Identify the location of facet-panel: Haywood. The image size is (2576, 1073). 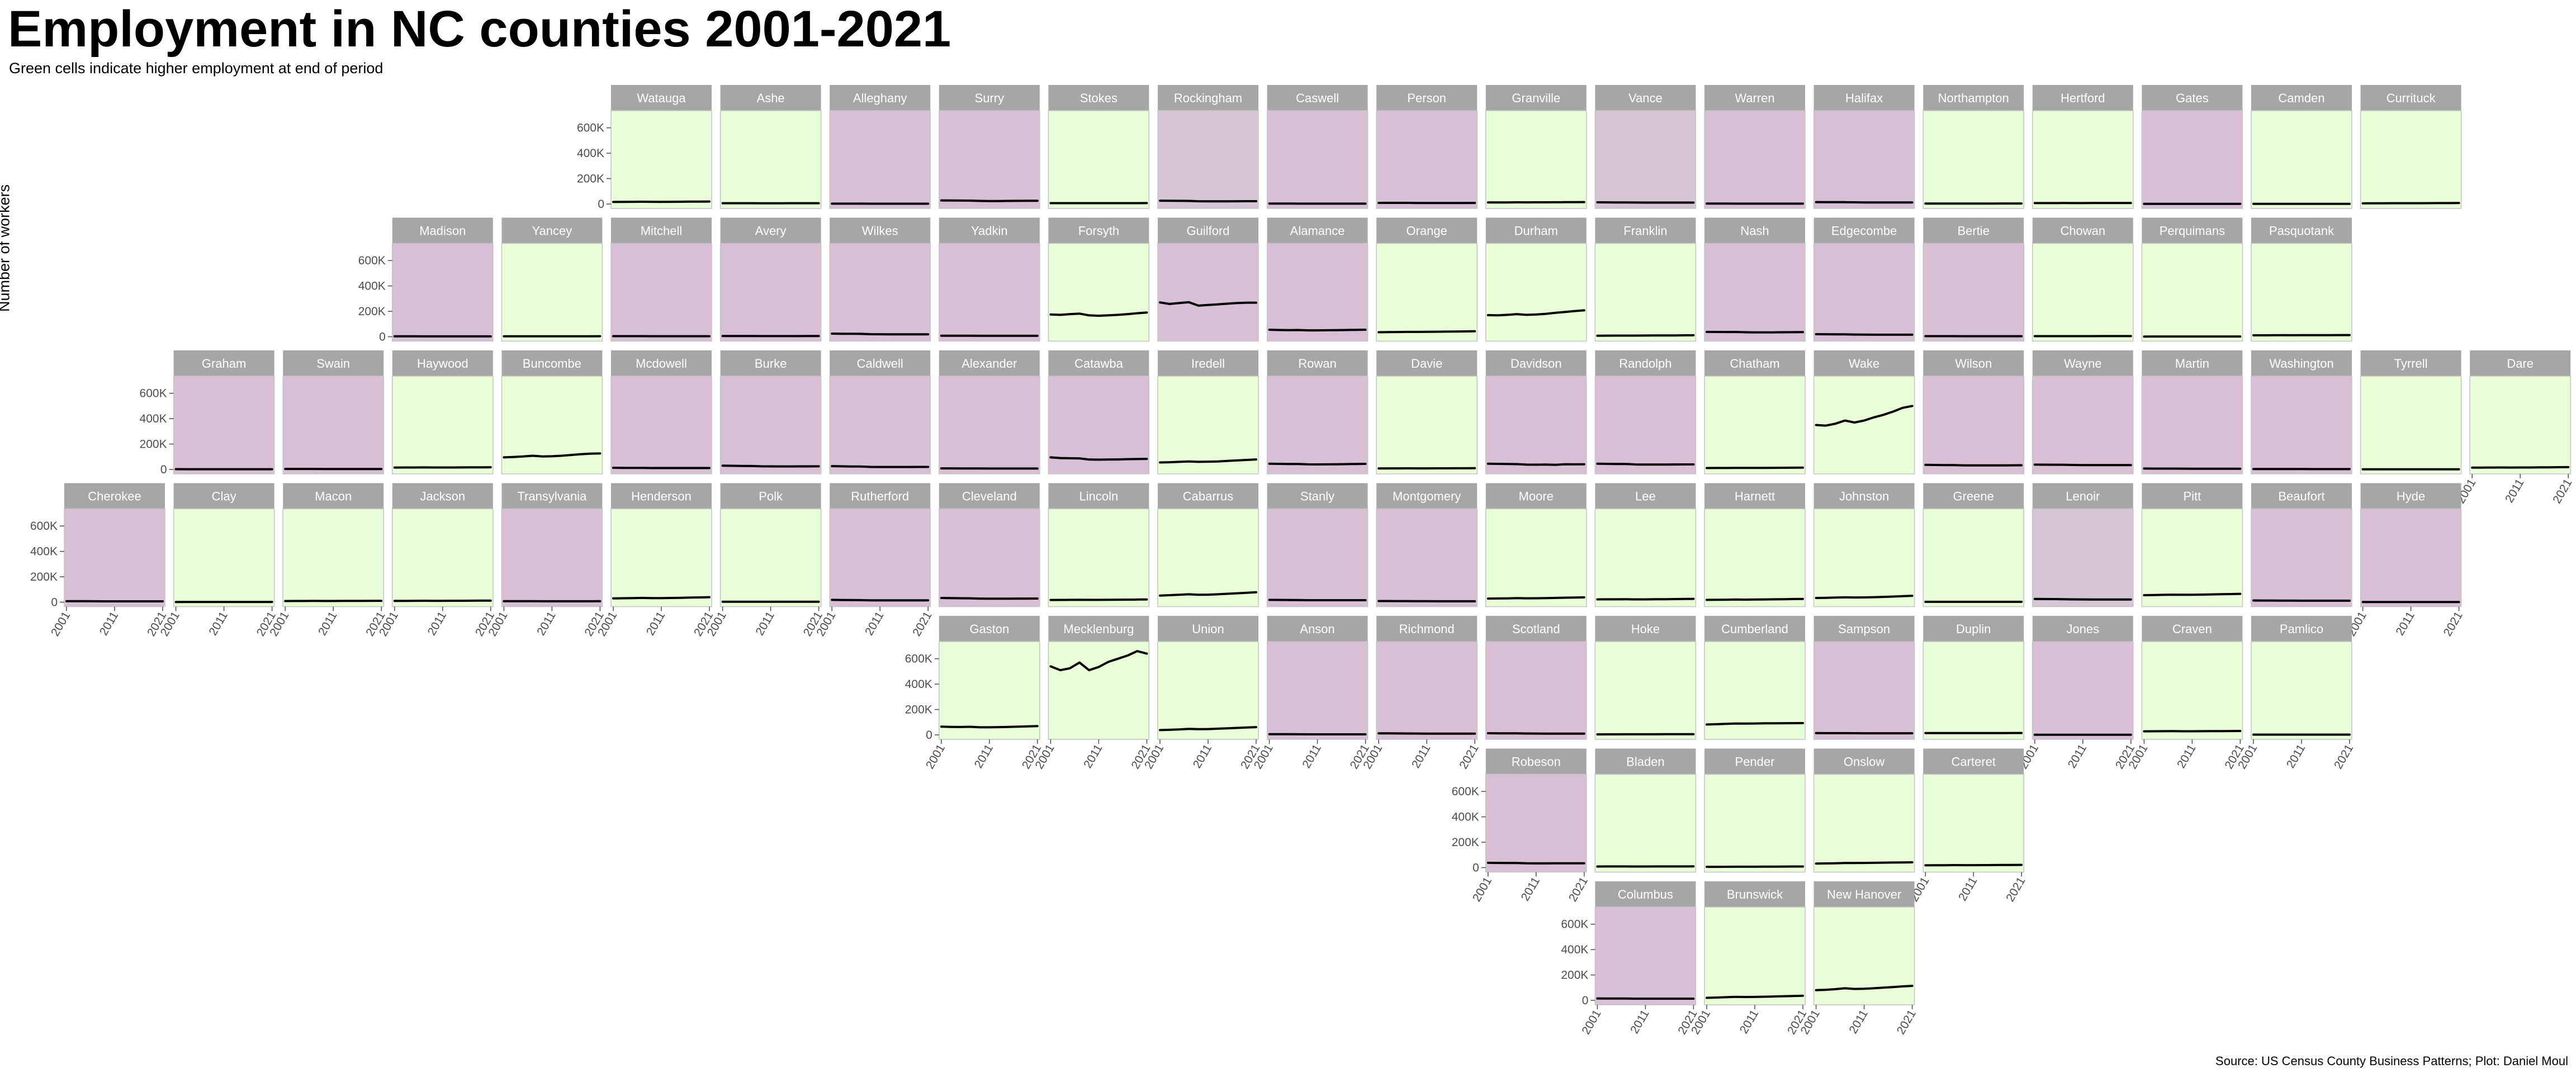
(443, 412).